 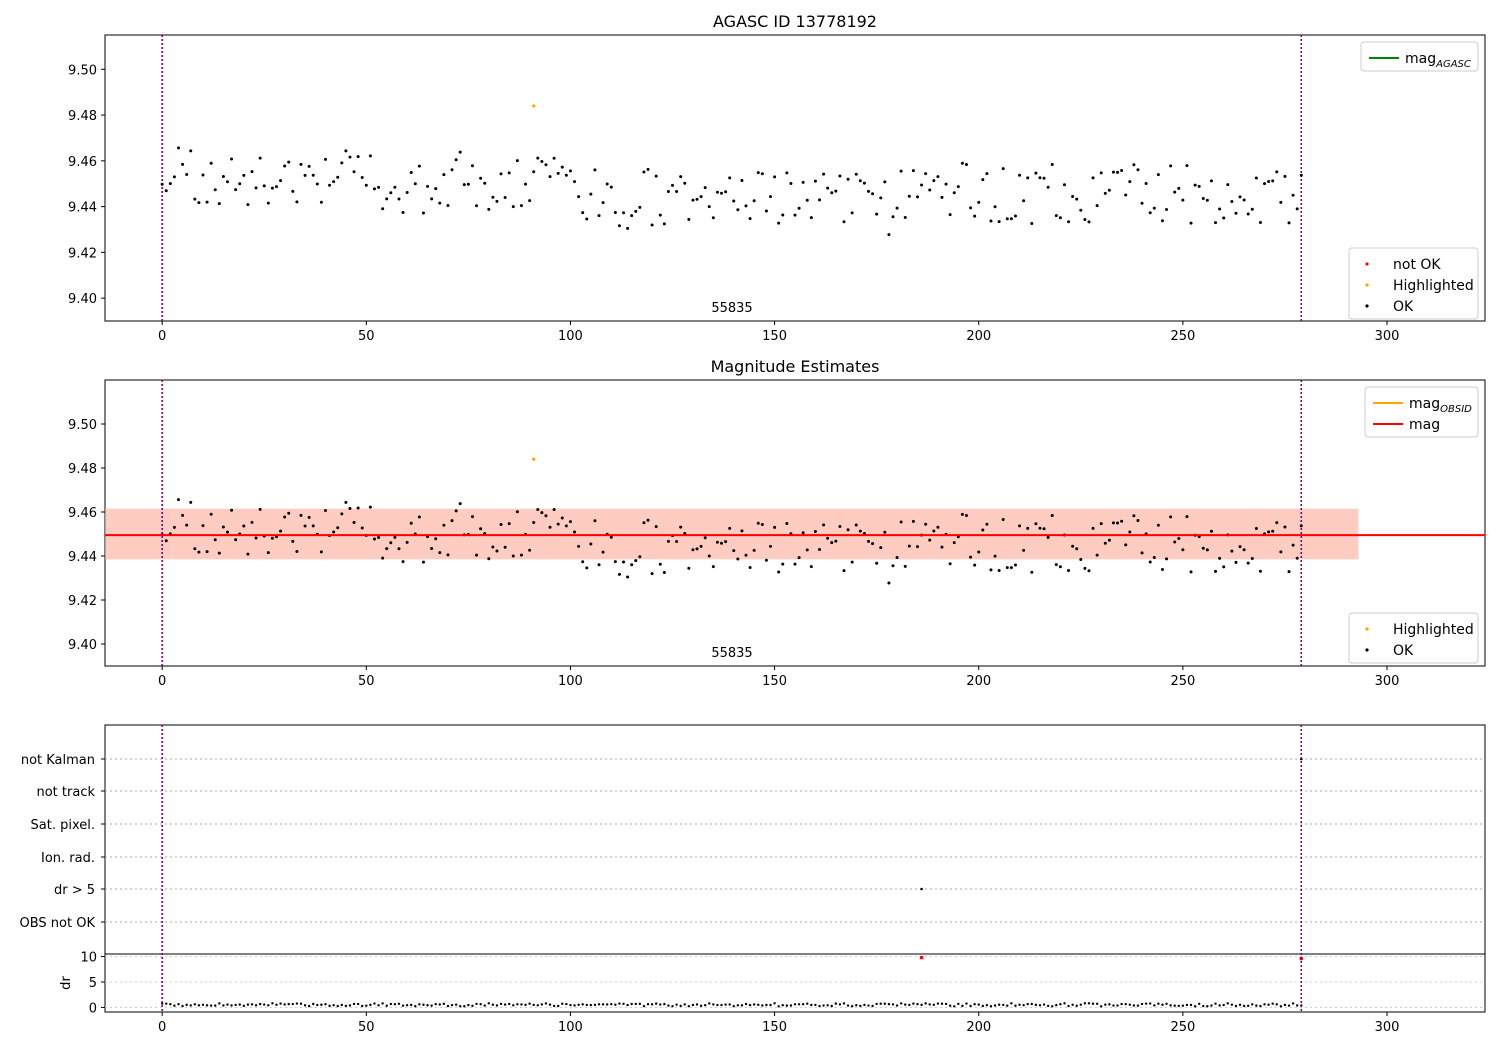 What do you see at coordinates (88, 958) in the screenshot?
I see `dr-ytick-label: 10` at bounding box center [88, 958].